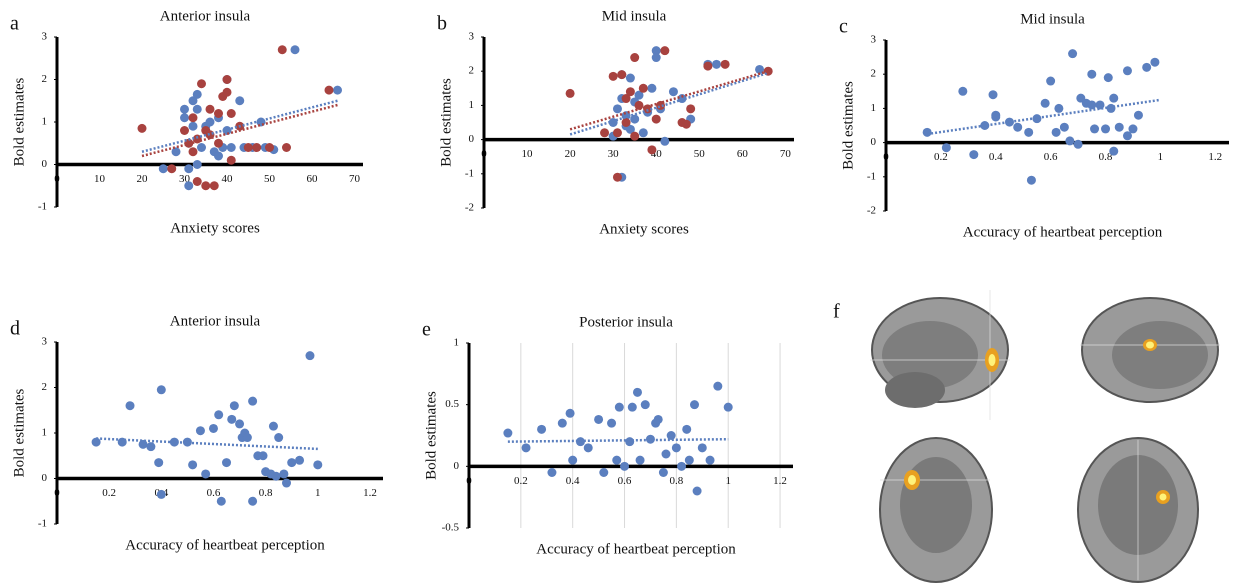 The width and height of the screenshot is (1237, 585). What do you see at coordinates (573, 481) in the screenshot?
I see `x-tick-label: 0.4` at bounding box center [573, 481].